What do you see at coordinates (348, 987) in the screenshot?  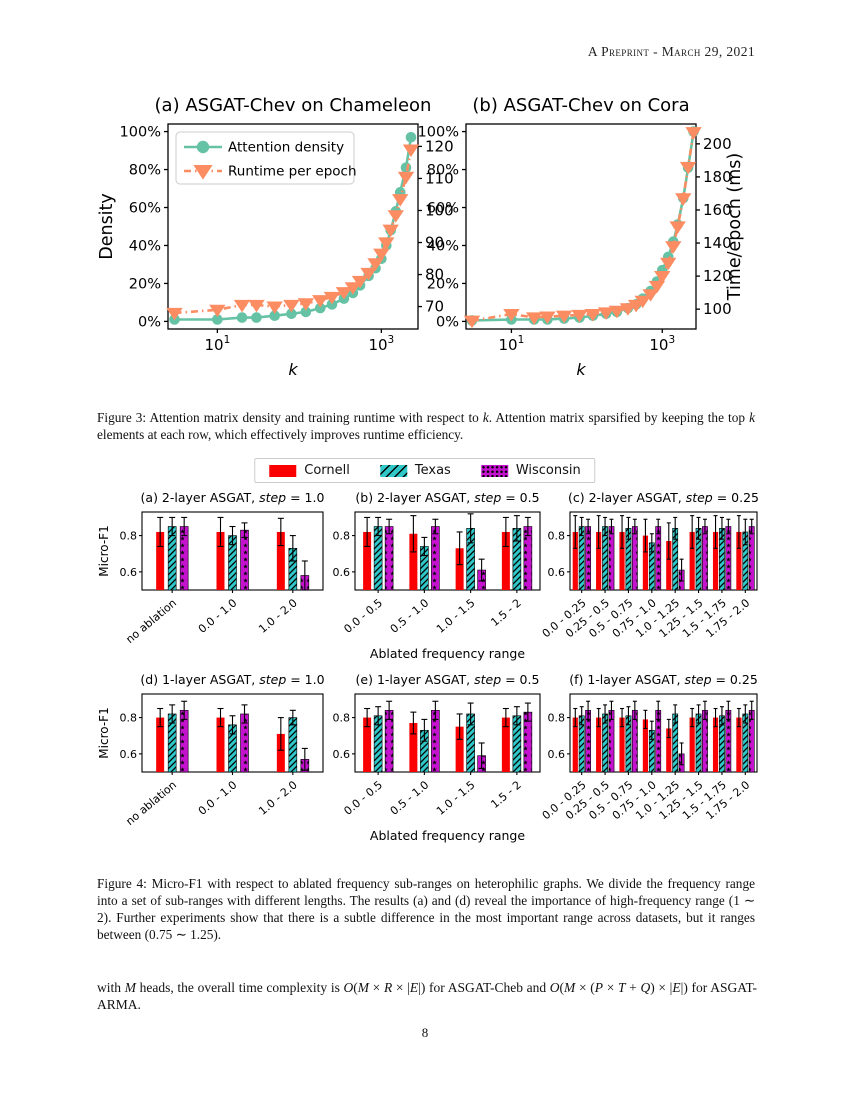 I see `text-segment: O` at bounding box center [348, 987].